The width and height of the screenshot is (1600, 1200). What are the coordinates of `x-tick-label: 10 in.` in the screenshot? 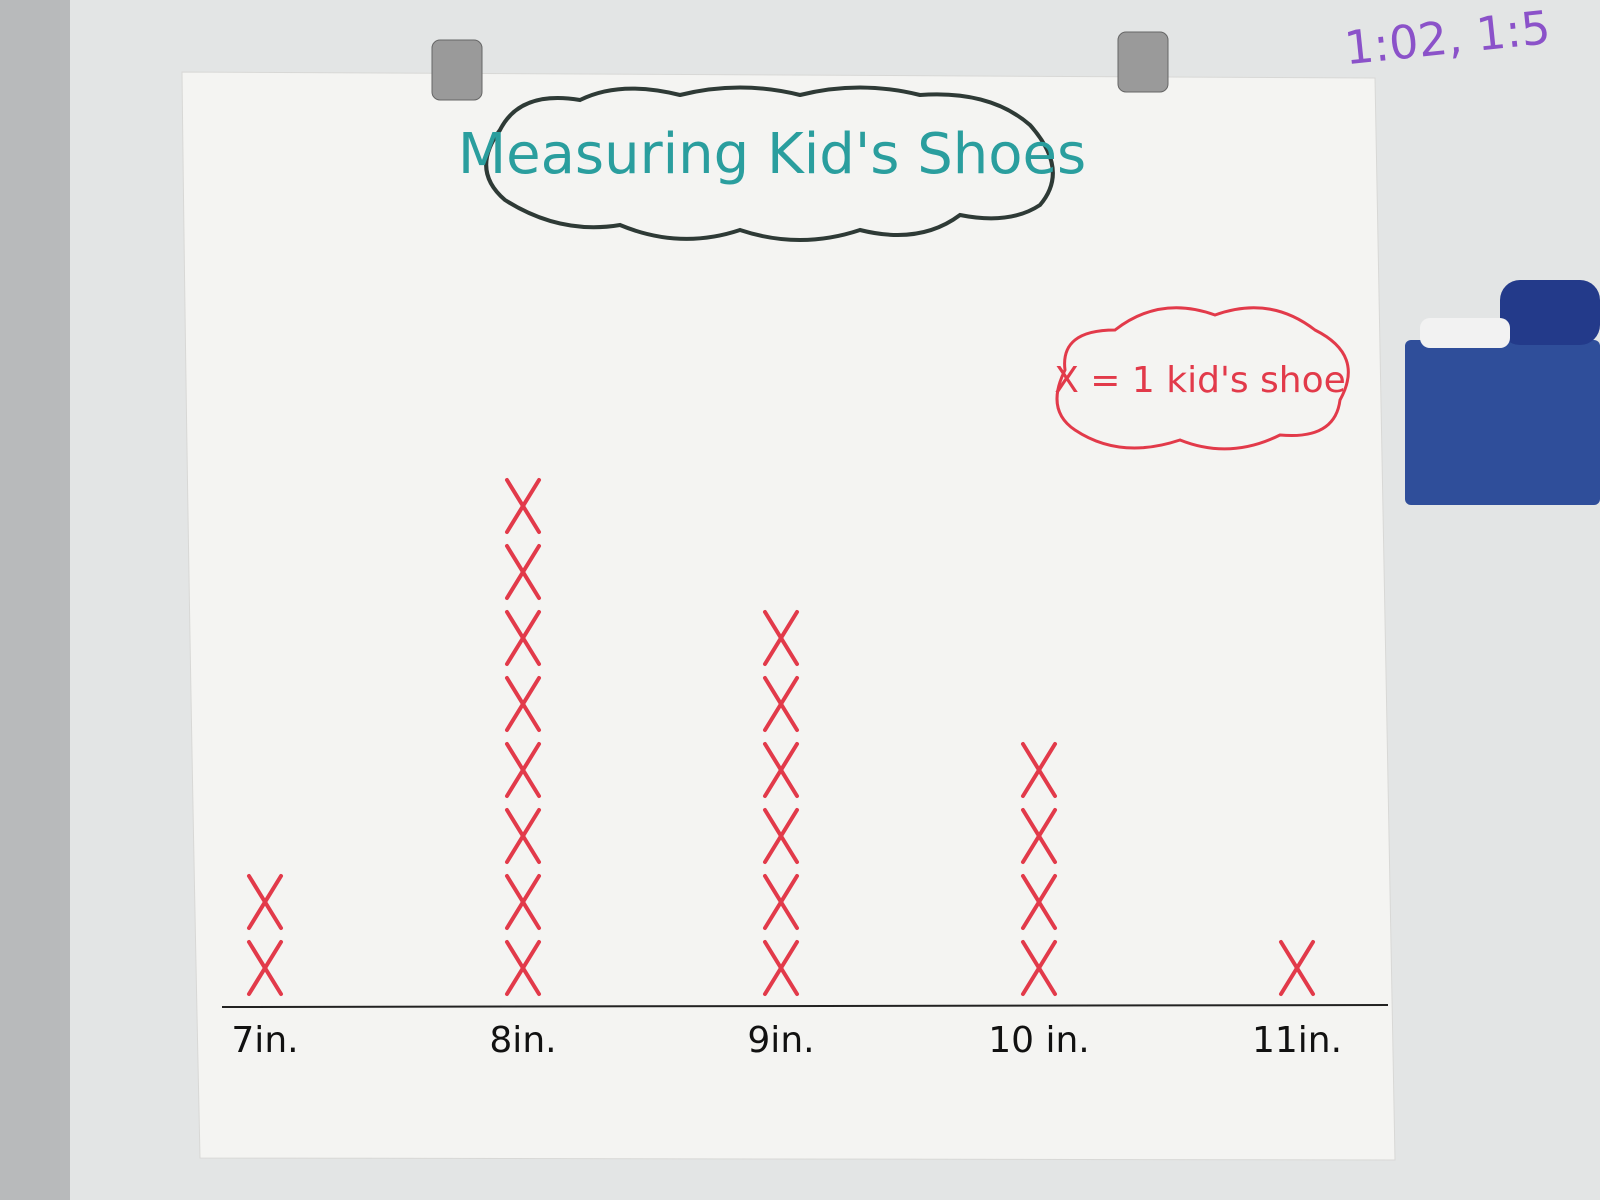 It's located at (1039, 1040).